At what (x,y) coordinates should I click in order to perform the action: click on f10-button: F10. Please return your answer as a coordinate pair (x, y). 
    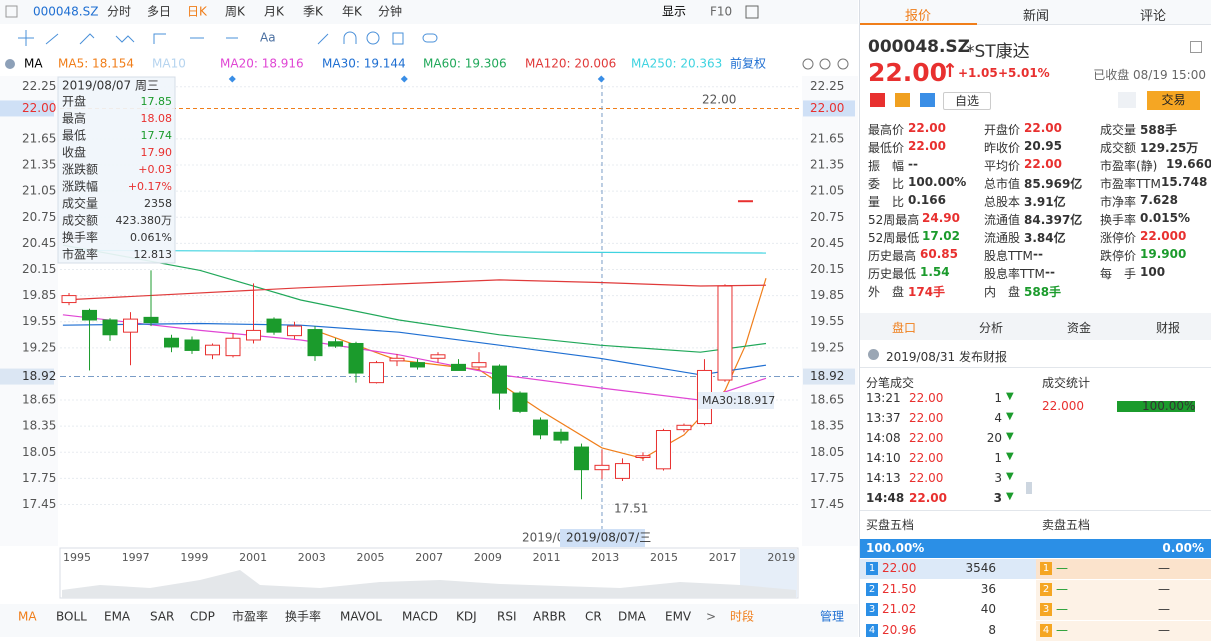
    Looking at the image, I should click on (721, 12).